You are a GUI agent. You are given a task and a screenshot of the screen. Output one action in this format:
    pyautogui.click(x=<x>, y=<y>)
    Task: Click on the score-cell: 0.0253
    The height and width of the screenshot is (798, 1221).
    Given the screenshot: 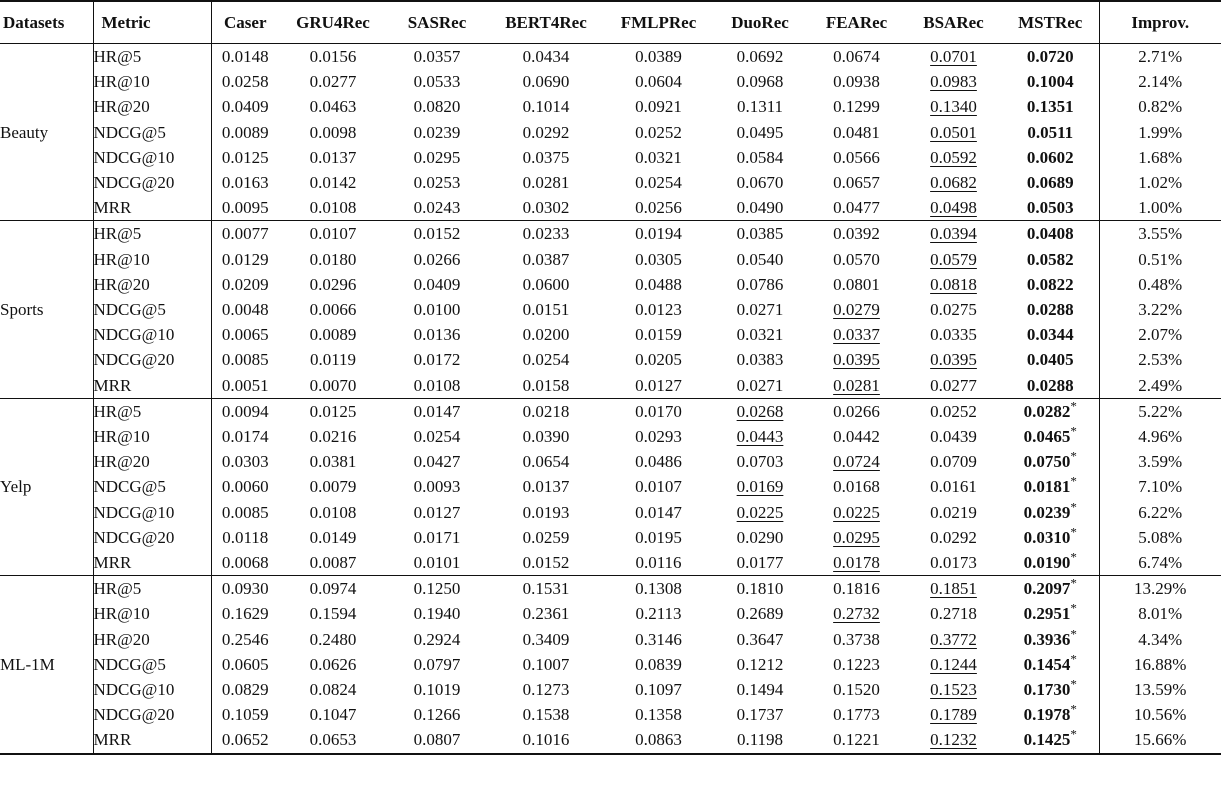 What is the action you would take?
    pyautogui.click(x=437, y=182)
    